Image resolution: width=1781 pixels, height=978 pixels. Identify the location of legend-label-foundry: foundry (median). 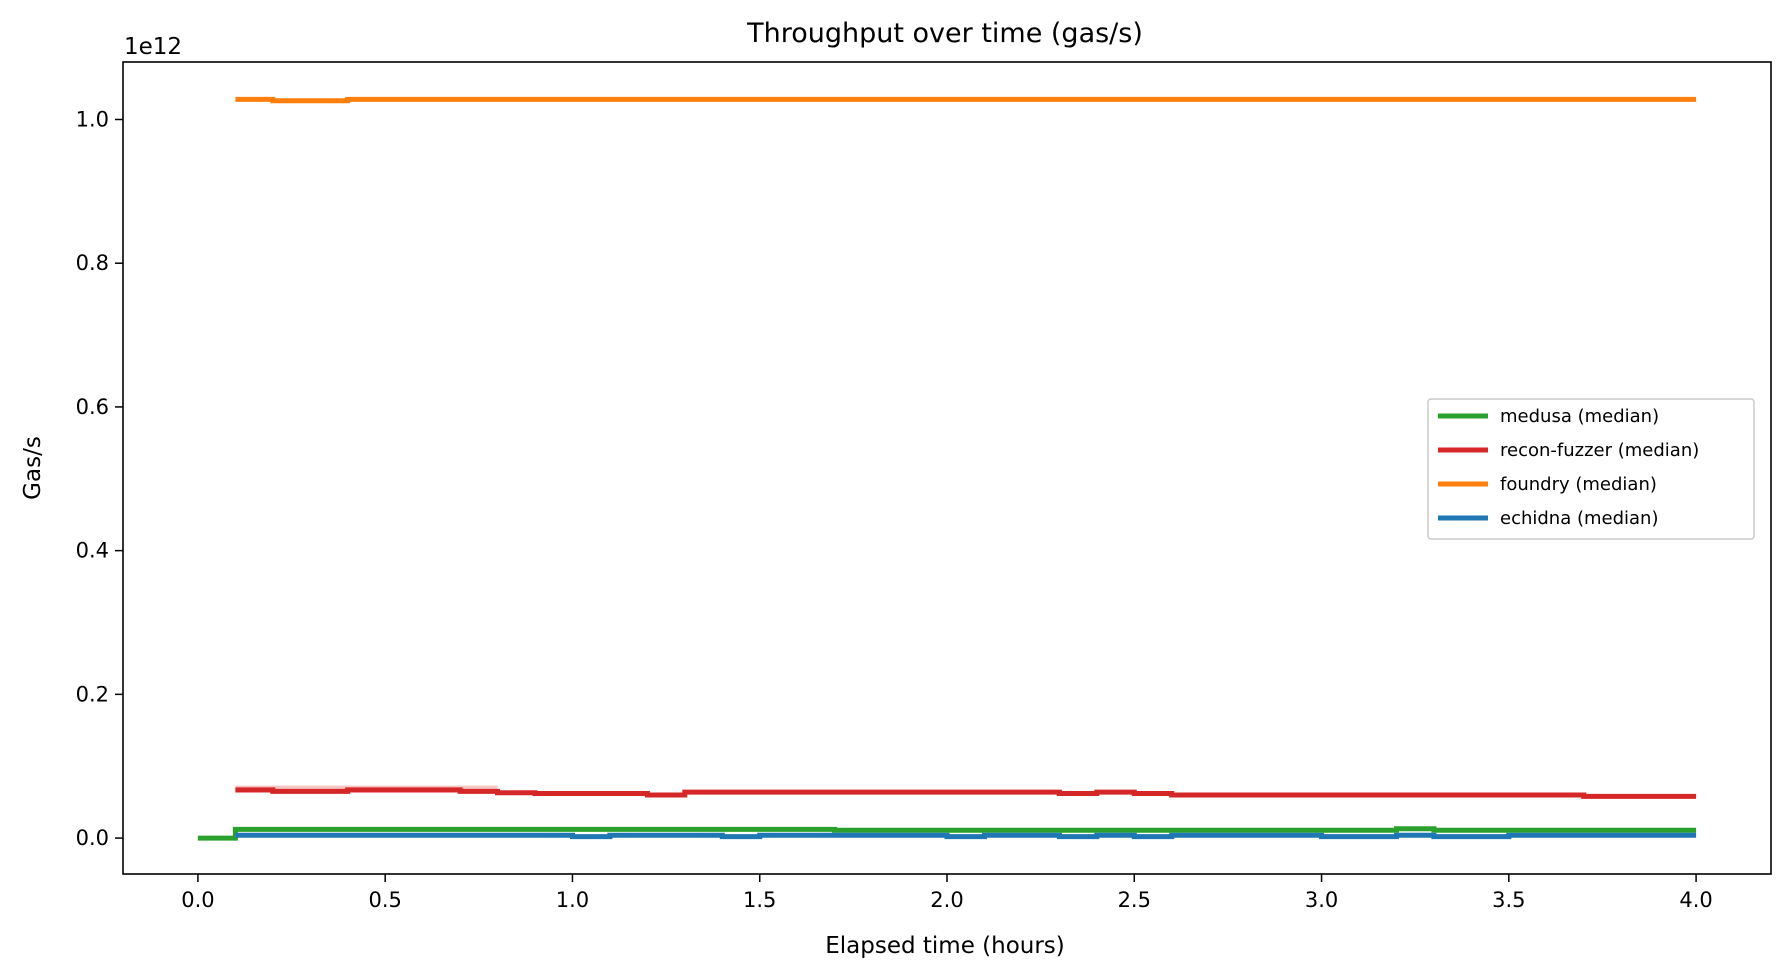
(1578, 484).